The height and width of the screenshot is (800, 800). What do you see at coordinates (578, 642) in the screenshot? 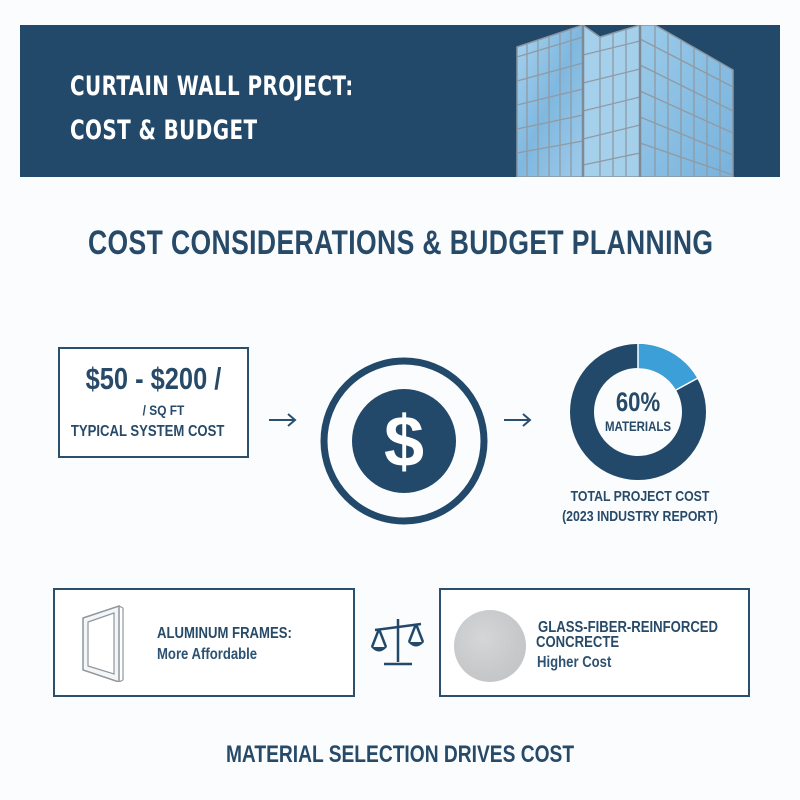
I see `gfrc-title-line2: CONCRECTE` at bounding box center [578, 642].